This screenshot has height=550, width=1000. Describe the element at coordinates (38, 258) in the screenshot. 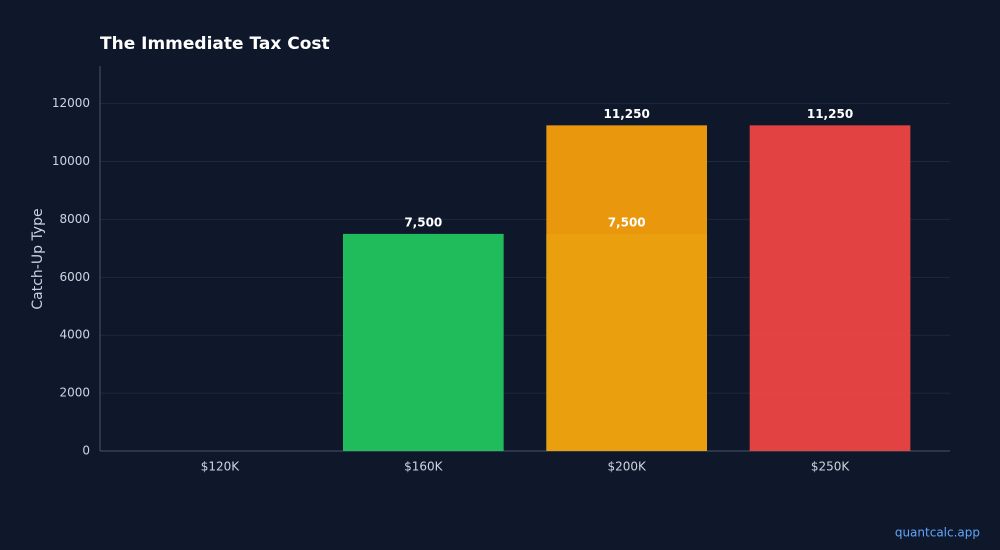

I see `y-axis-label: Catch-Up Type` at that location.